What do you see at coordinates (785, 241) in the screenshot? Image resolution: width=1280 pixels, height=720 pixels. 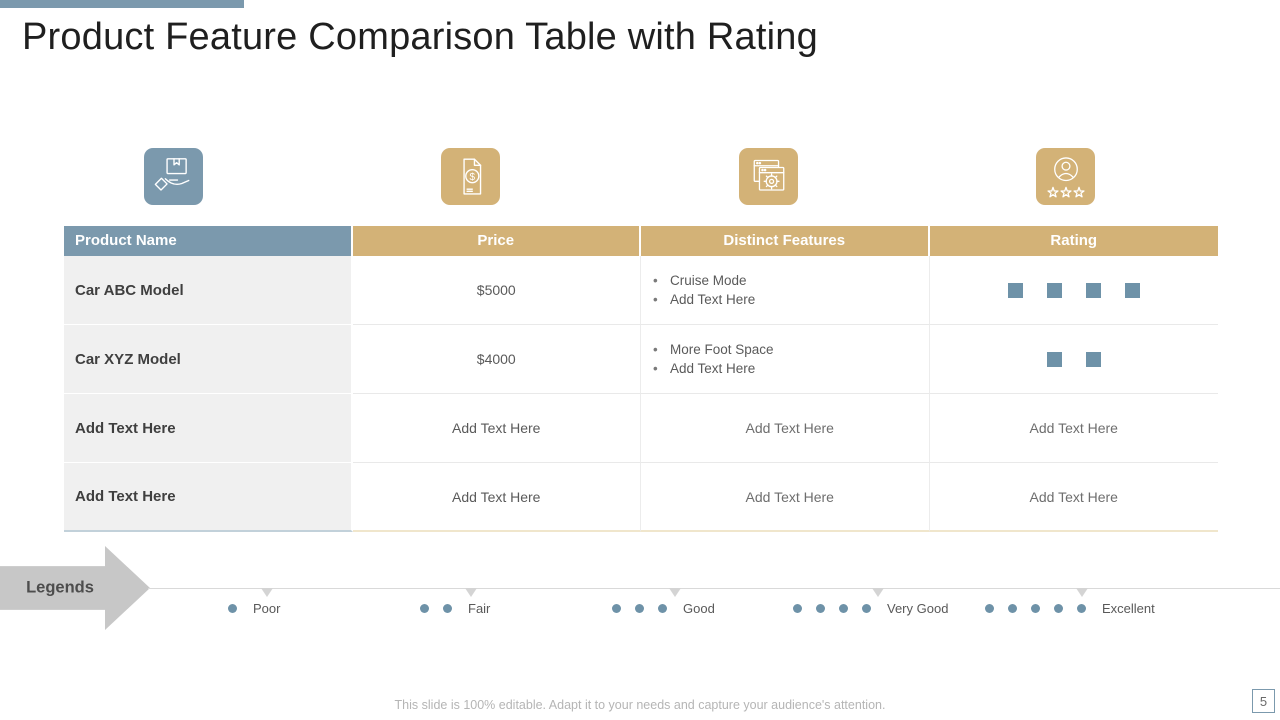 I see `header-distinct-features: Distinct Features` at bounding box center [785, 241].